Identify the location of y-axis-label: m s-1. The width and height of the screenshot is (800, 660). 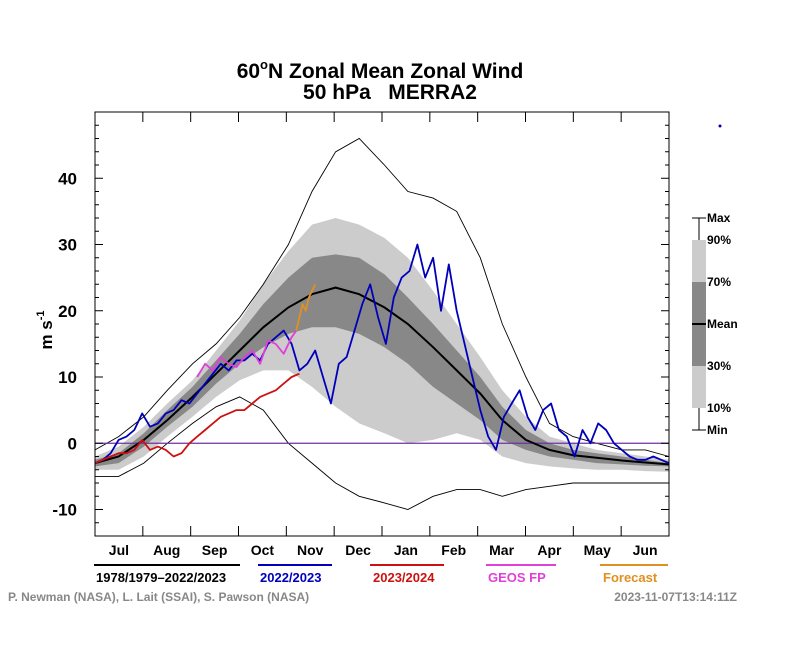
(45, 329).